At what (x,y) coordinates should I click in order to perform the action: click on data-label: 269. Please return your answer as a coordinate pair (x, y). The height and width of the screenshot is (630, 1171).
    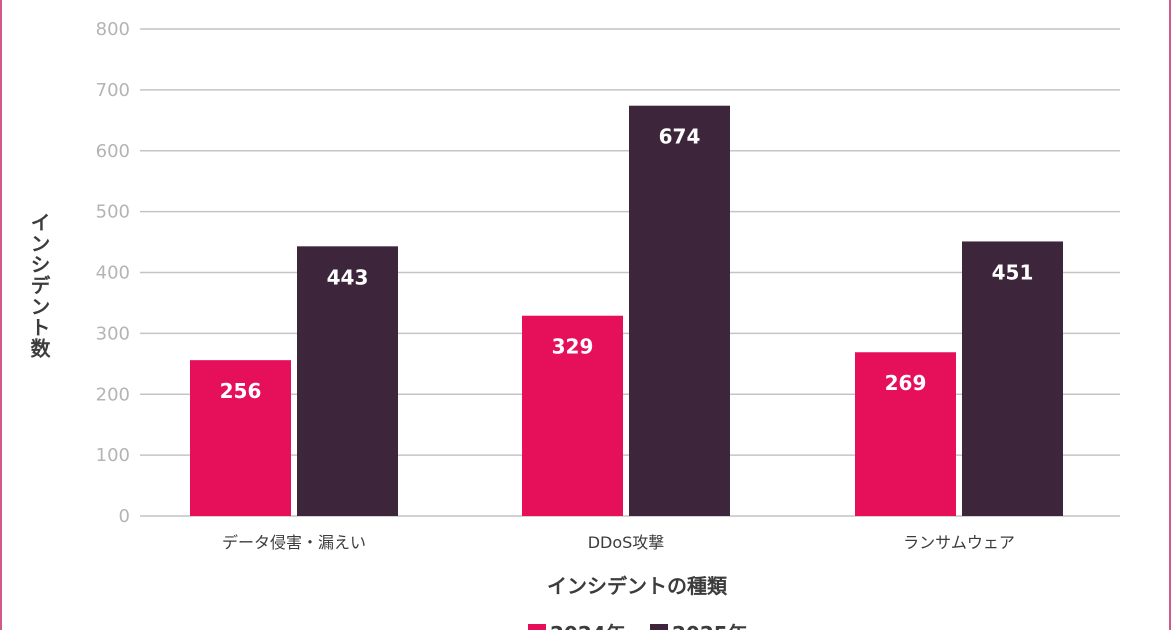
    Looking at the image, I should click on (906, 383).